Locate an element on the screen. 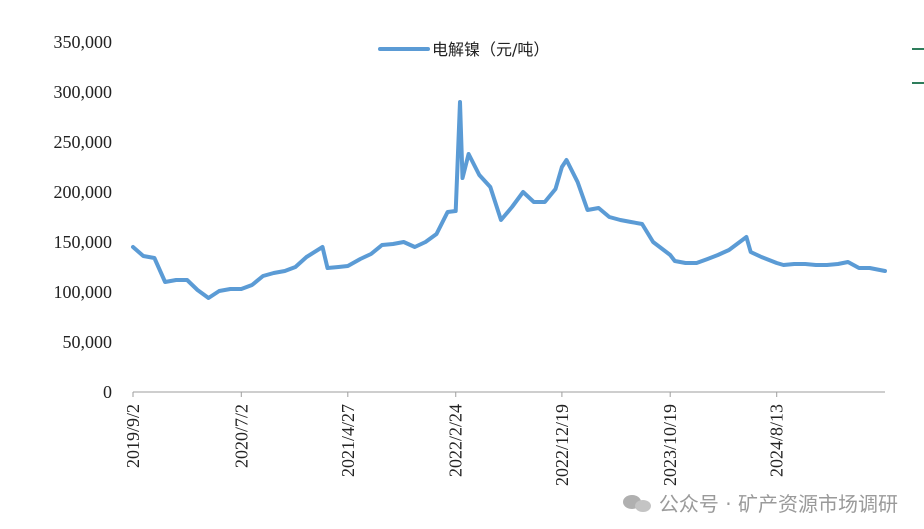 Image resolution: width=924 pixels, height=529 pixels. x-tick-label: 2023/10/19 is located at coordinates (670, 445).